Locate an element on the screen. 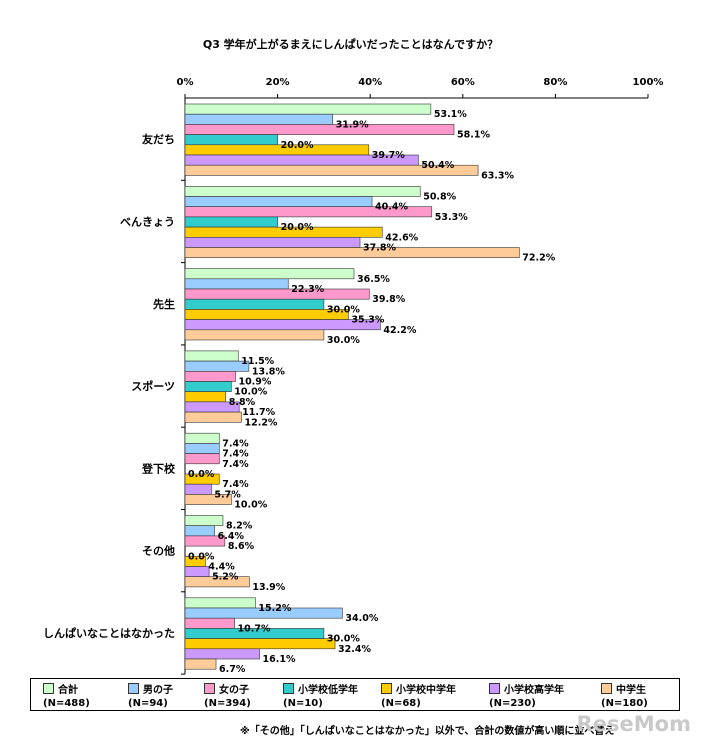 This screenshot has width=701, height=755. legend-sample-size: (N=94) is located at coordinates (148, 703).